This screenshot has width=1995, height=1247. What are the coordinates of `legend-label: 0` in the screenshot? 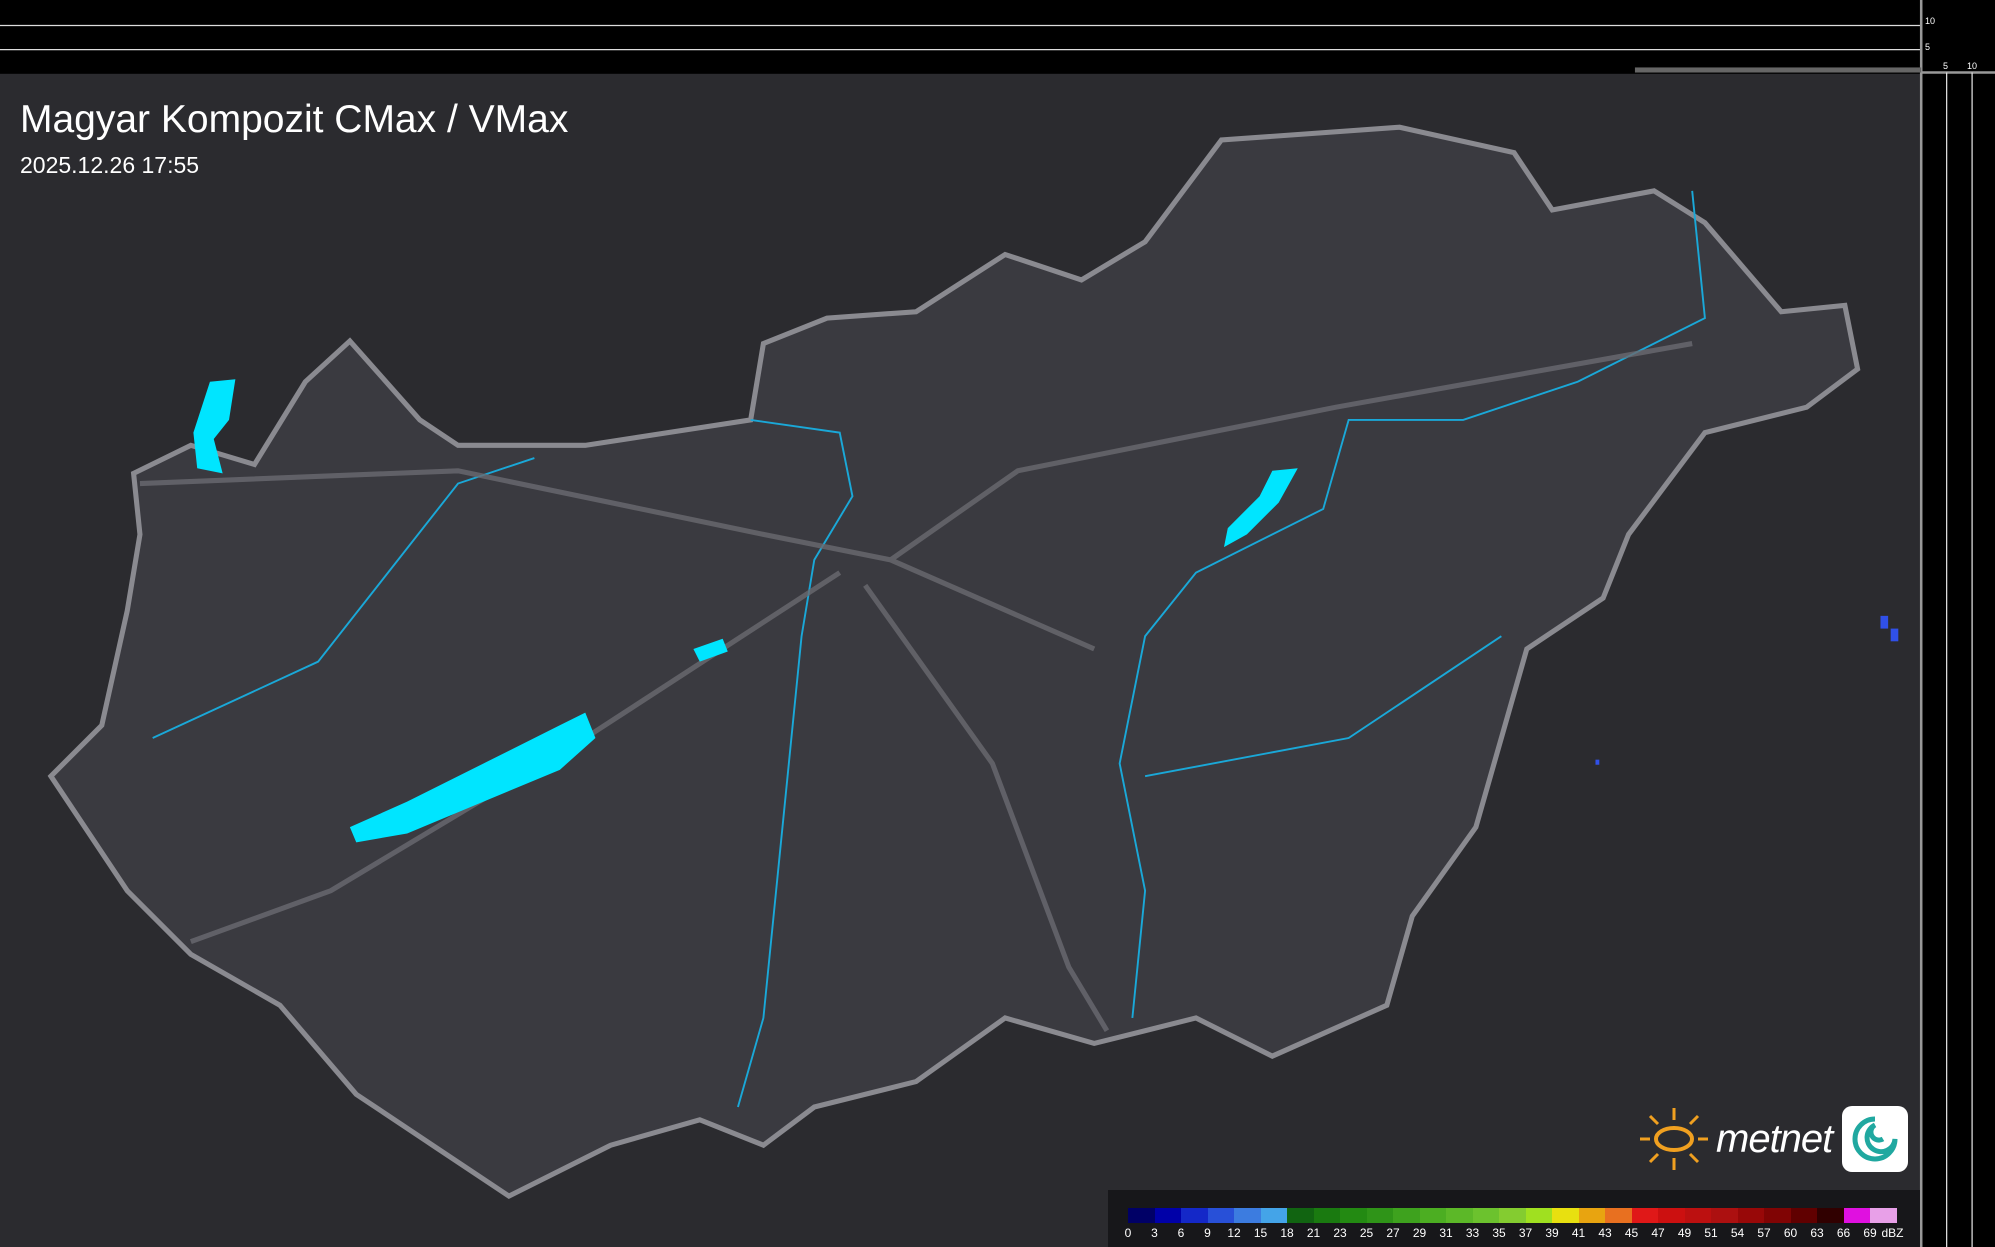 It's located at (1128, 1233).